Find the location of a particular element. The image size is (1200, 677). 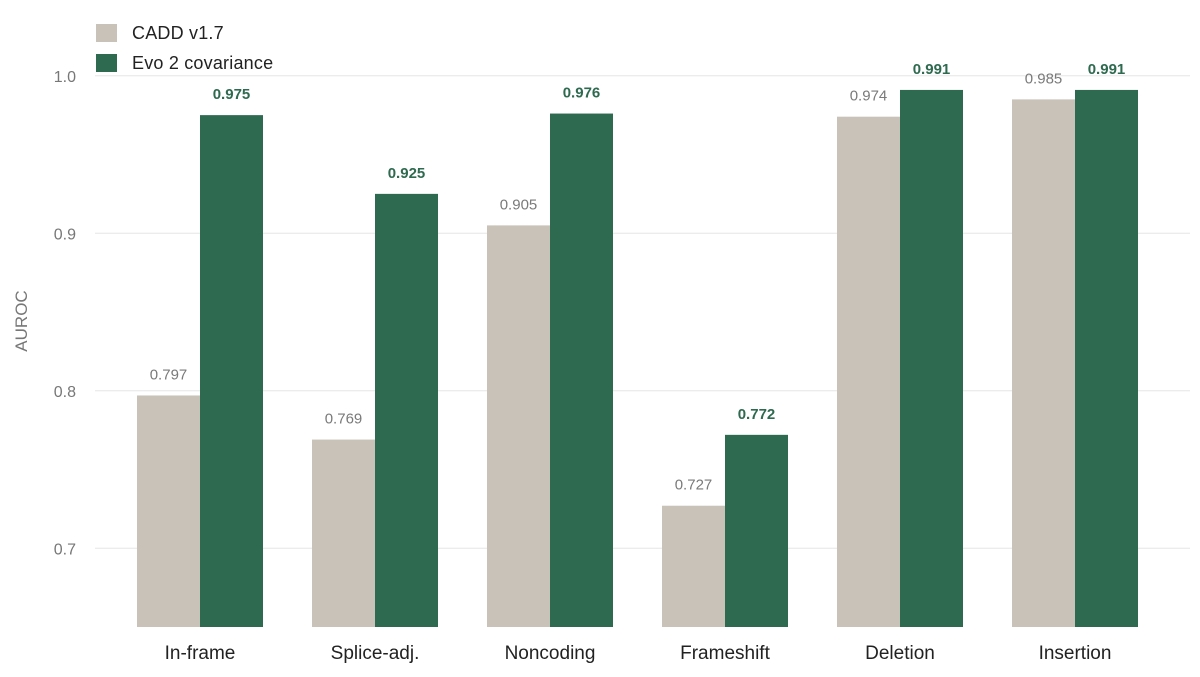

x-tick-label: Deletion is located at coordinates (900, 653).